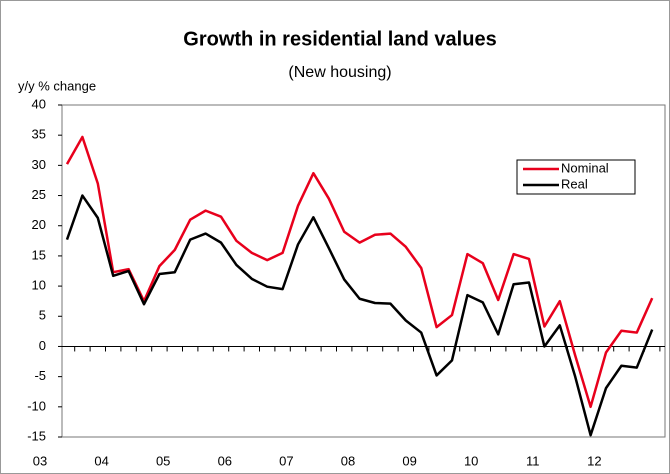  Describe the element at coordinates (39, 194) in the screenshot. I see `y-tick-label: 25` at that location.